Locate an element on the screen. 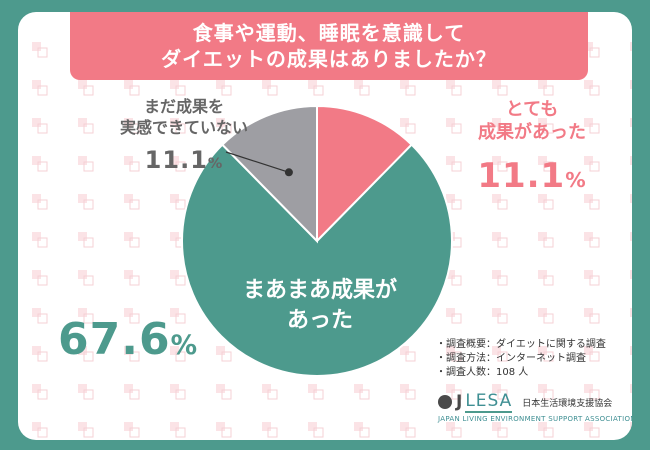  label-somewhat-text-1: まあまあ成果が is located at coordinates (319, 290).